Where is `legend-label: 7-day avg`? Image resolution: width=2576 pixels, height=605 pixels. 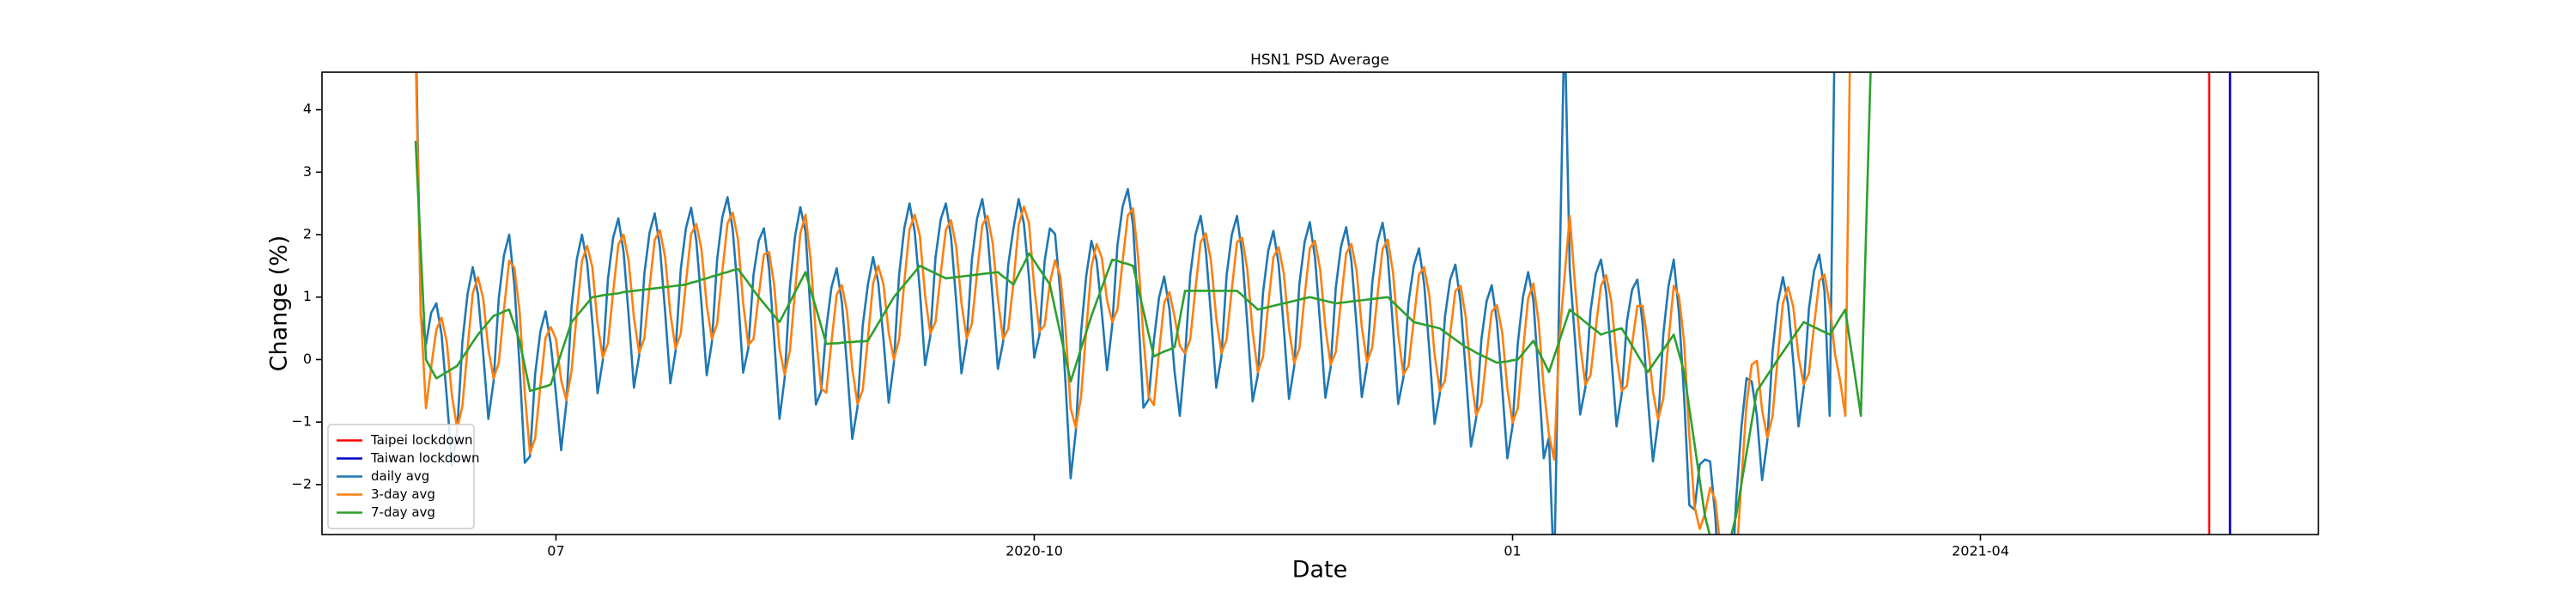 legend-label: 7-day avg is located at coordinates (403, 512).